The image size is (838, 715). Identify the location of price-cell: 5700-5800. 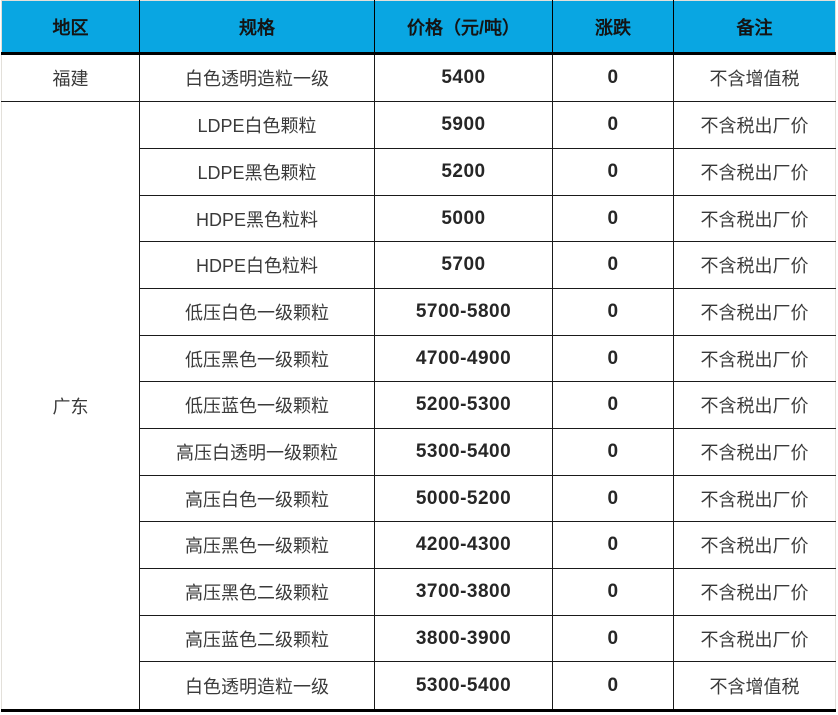
(463, 312).